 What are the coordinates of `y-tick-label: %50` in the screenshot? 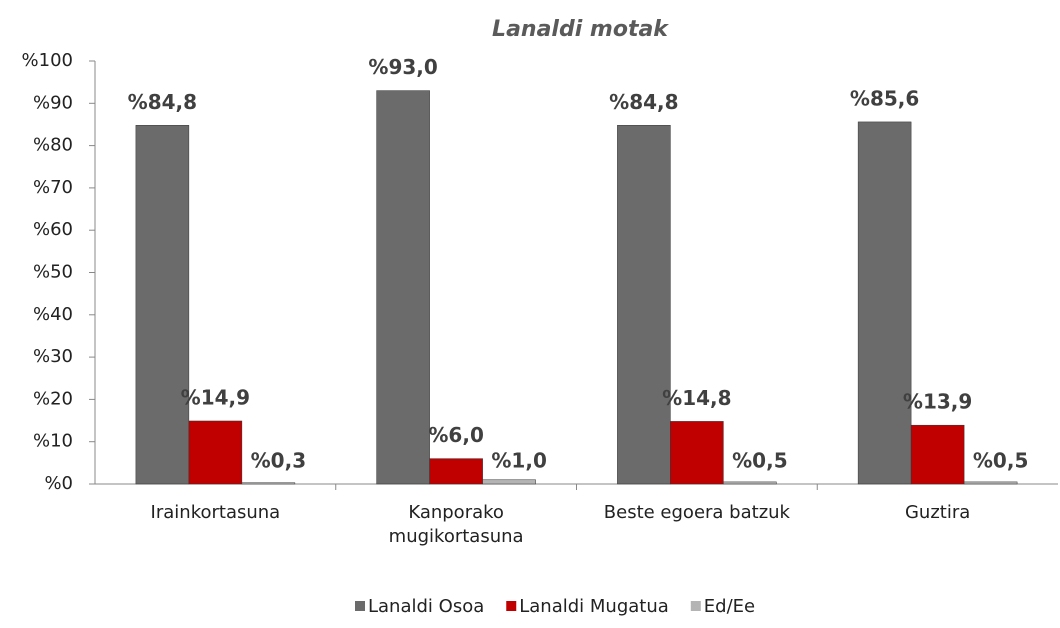 It's located at (53, 272).